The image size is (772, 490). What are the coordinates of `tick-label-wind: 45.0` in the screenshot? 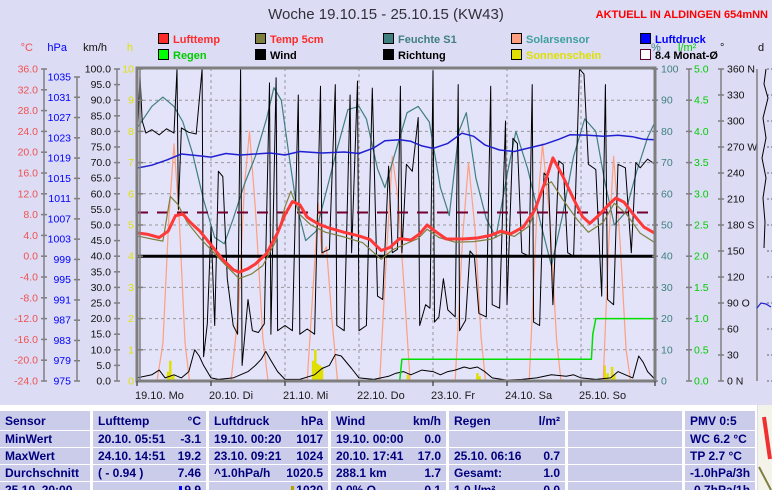 It's located at (101, 241).